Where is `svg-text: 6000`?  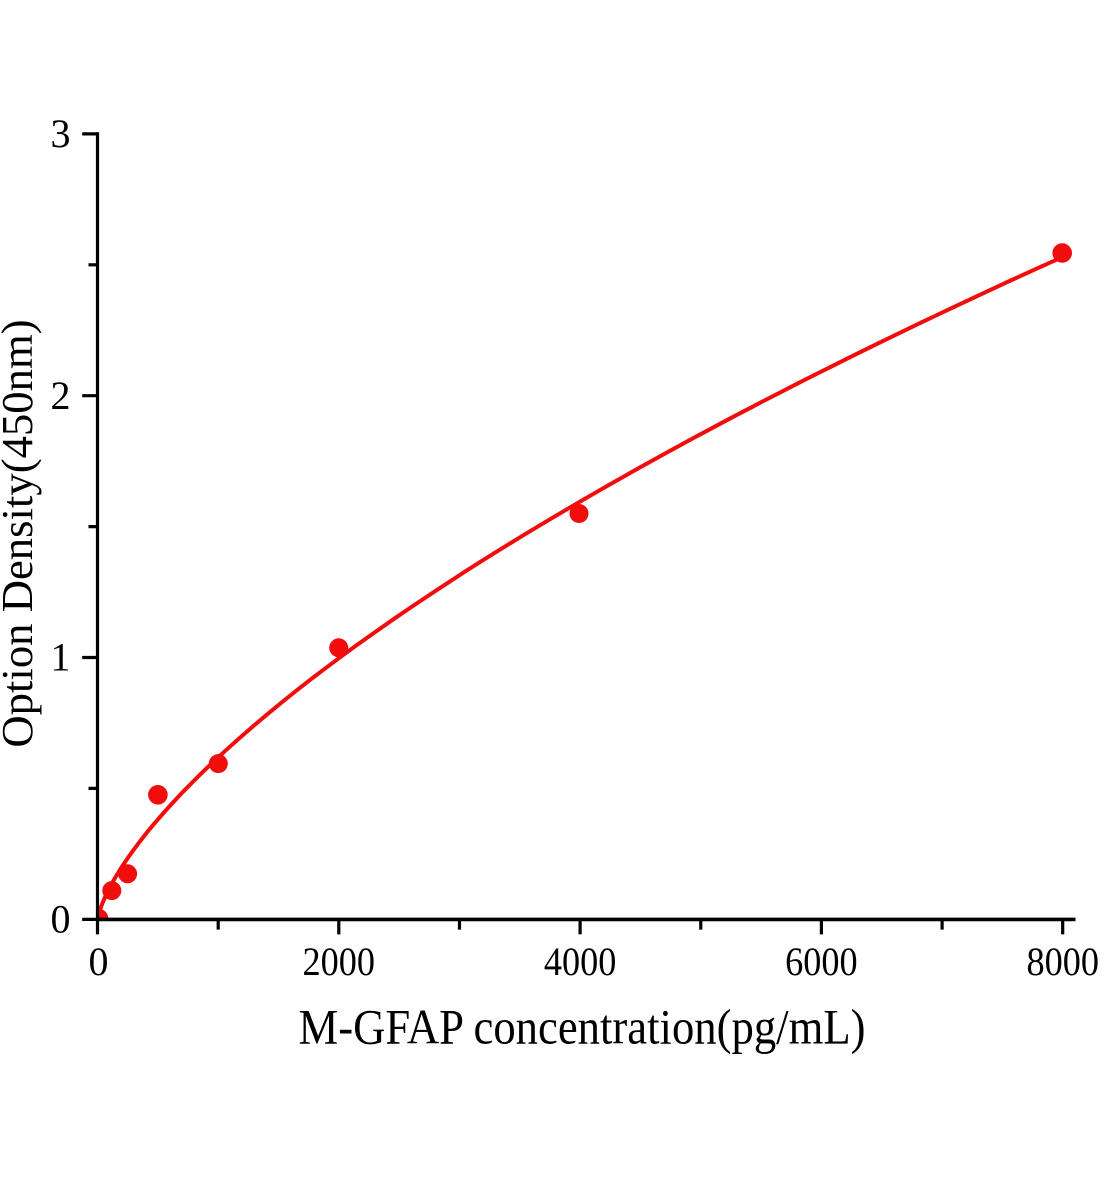
svg-text: 6000 is located at coordinates (821, 961).